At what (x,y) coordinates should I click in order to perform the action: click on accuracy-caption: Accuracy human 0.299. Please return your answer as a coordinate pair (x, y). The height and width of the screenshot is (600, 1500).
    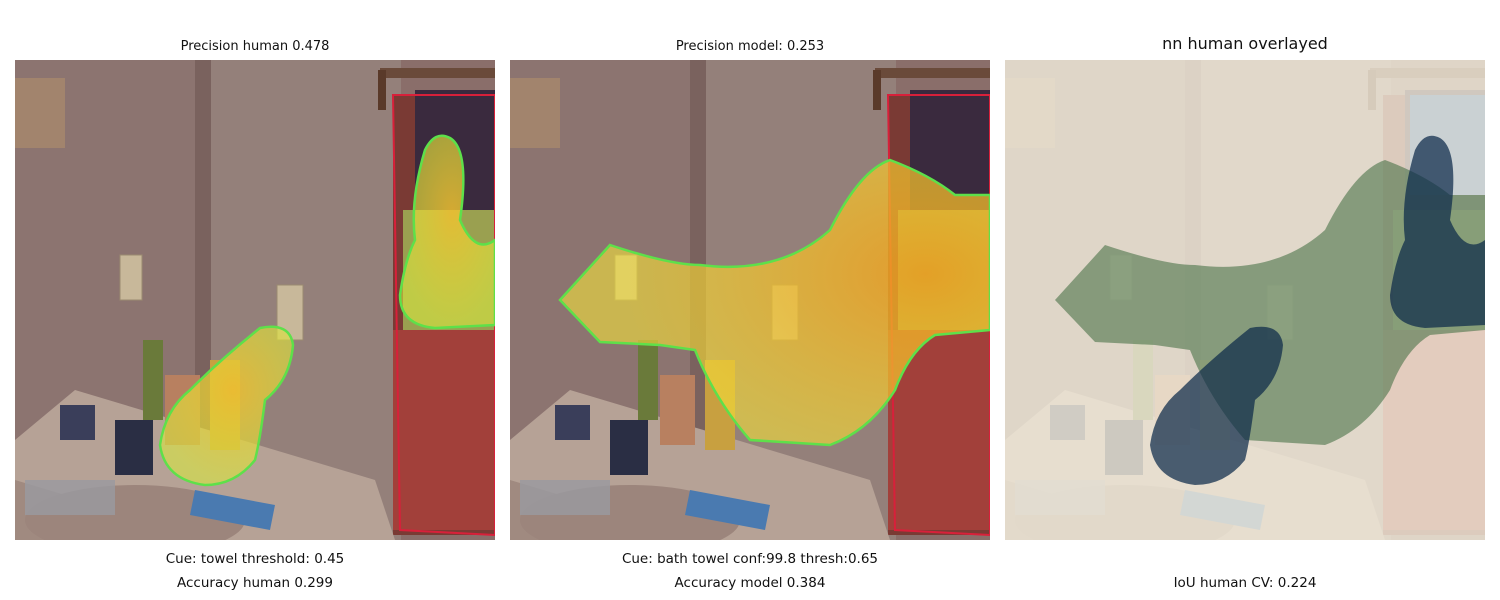
    Looking at the image, I should click on (255, 583).